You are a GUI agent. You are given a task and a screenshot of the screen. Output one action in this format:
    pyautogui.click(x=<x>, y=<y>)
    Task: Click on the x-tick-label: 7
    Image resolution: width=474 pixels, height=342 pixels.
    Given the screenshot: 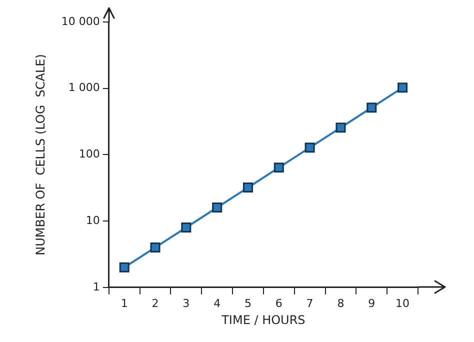 What is the action you would take?
    pyautogui.click(x=310, y=303)
    